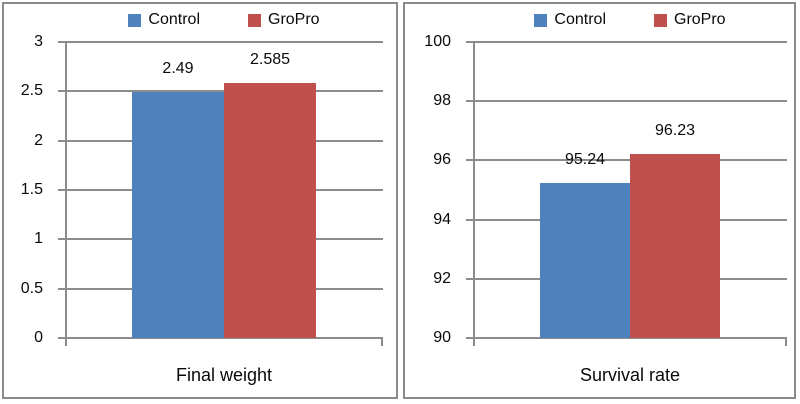 Image resolution: width=800 pixels, height=404 pixels. I want to click on data-label-control: 2.49, so click(178, 69).